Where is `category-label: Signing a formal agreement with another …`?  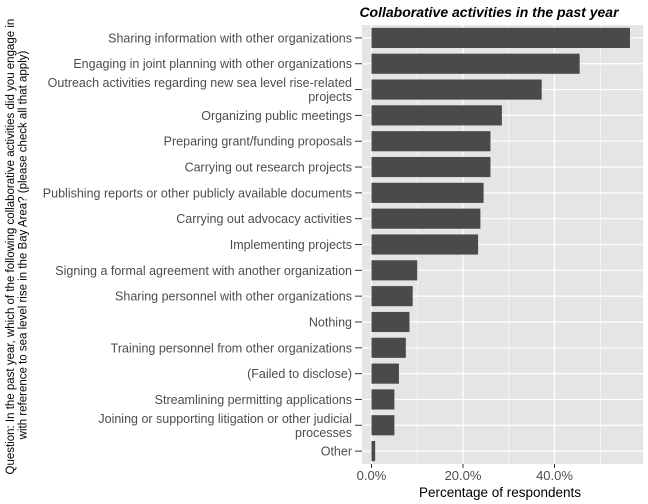
category-label: Signing a formal agreement with another … is located at coordinates (203, 271).